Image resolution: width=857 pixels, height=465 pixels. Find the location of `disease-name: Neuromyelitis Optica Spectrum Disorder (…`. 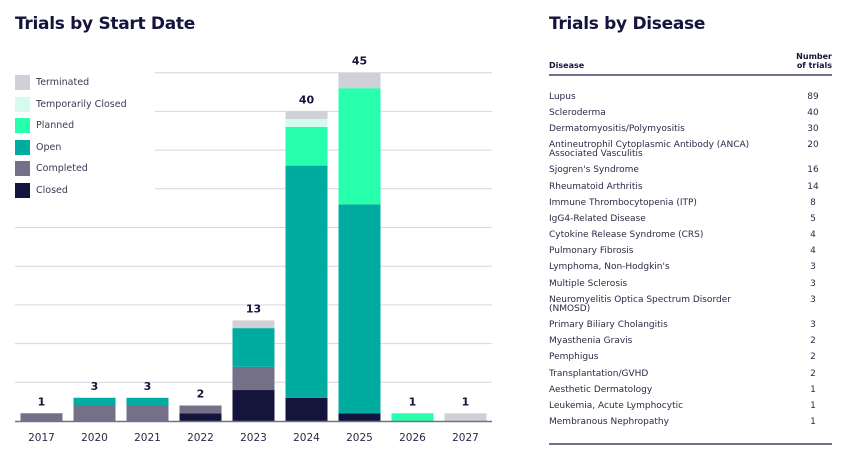

disease-name: Neuromyelitis Optica Spectrum Disorder (… is located at coordinates (640, 304).